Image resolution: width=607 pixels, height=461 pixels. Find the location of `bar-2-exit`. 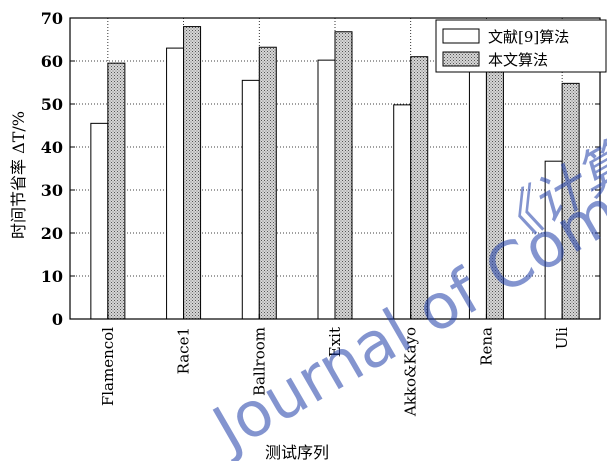

bar-2-exit is located at coordinates (343, 175).